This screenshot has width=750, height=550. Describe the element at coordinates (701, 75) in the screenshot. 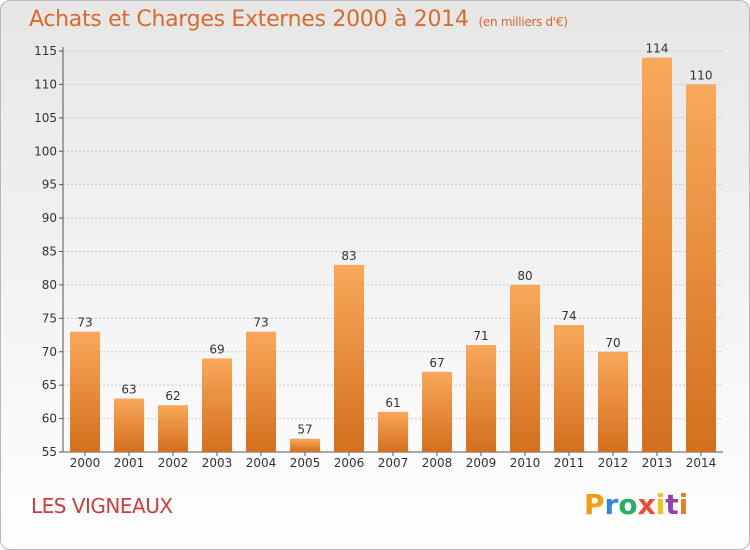

I see `data-label: 110` at that location.